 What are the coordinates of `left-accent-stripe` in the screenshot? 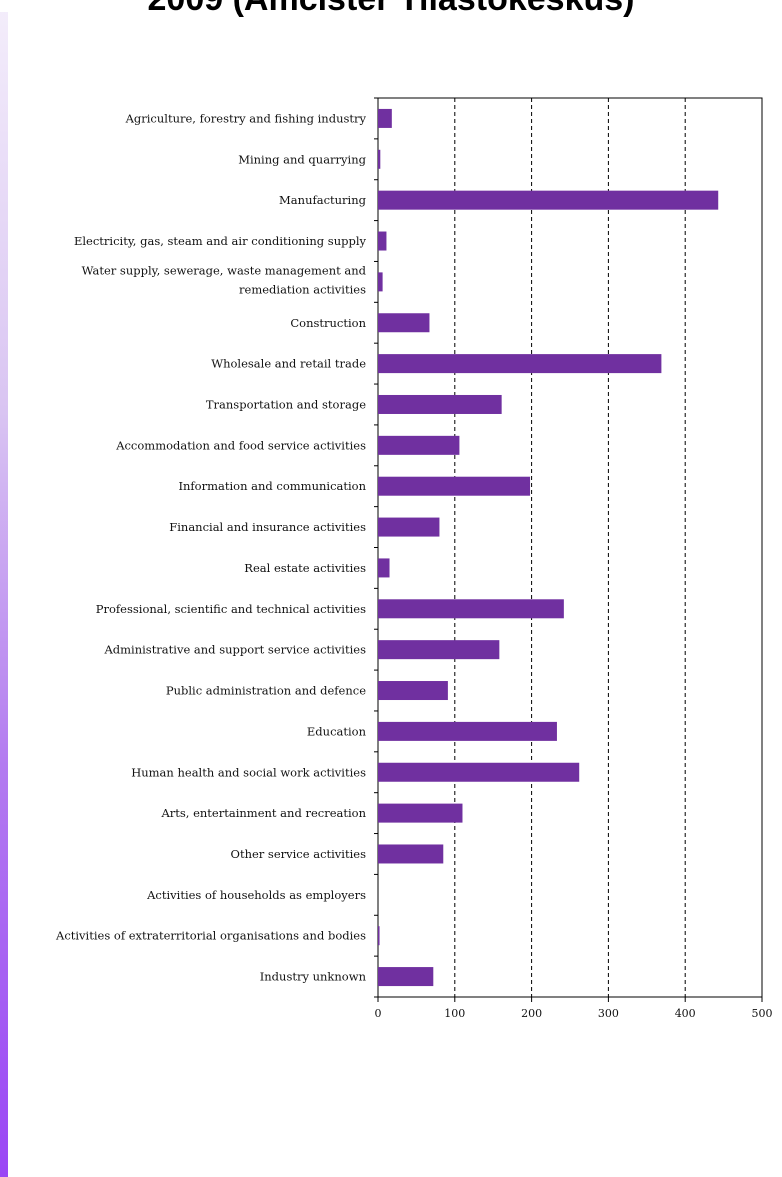 It's located at (4, 588).